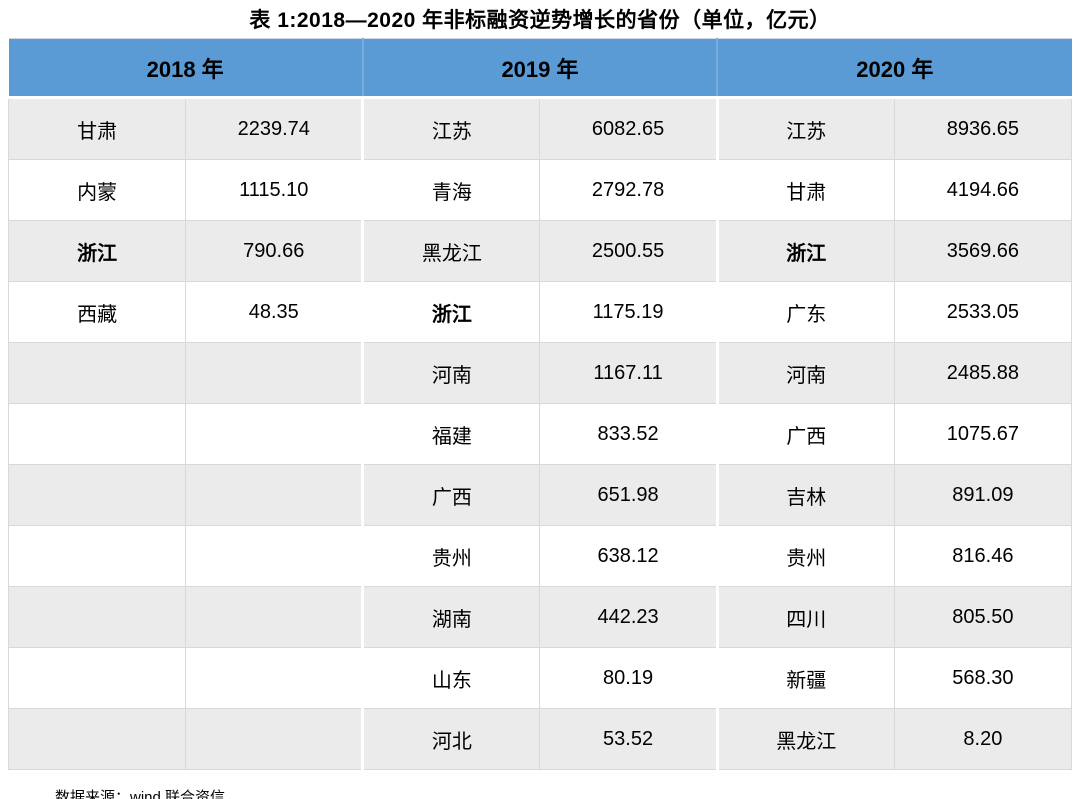 This screenshot has width=1080, height=799. Describe the element at coordinates (628, 434) in the screenshot. I see `value-cell: 833.52` at that location.